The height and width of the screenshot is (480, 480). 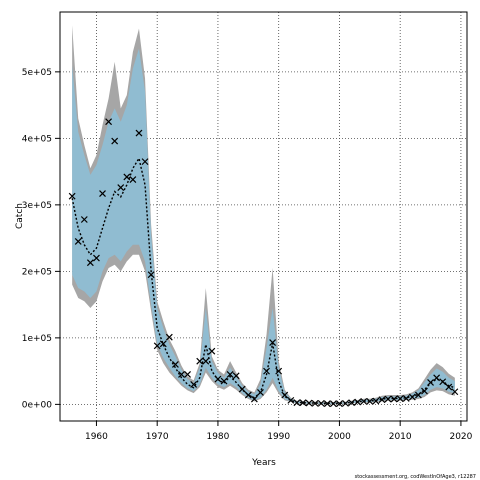 I want to click on y-axis: 0e+00 1e+05 2e+05 3e+05 4e+05 5e+05, so click(x=41, y=239).